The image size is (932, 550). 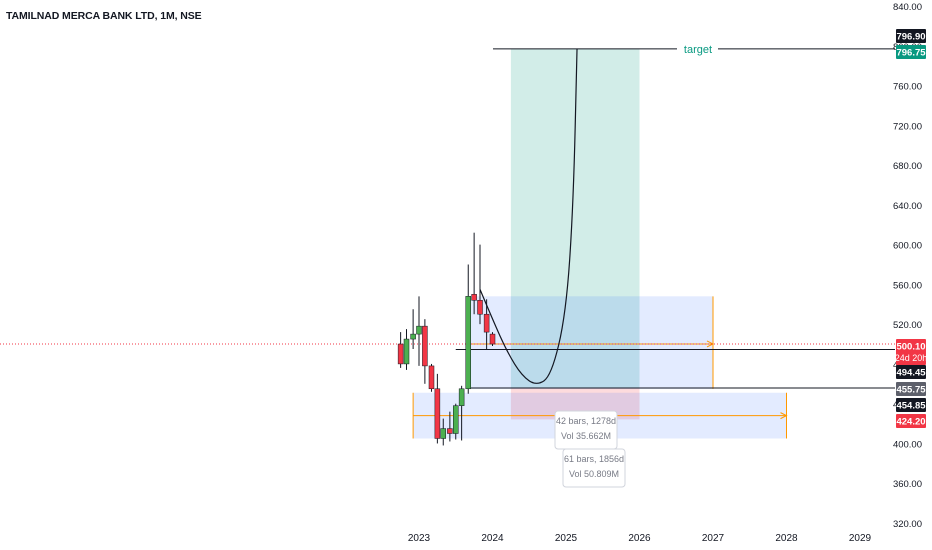 I want to click on x-tick-label: 2028, so click(x=786, y=538).